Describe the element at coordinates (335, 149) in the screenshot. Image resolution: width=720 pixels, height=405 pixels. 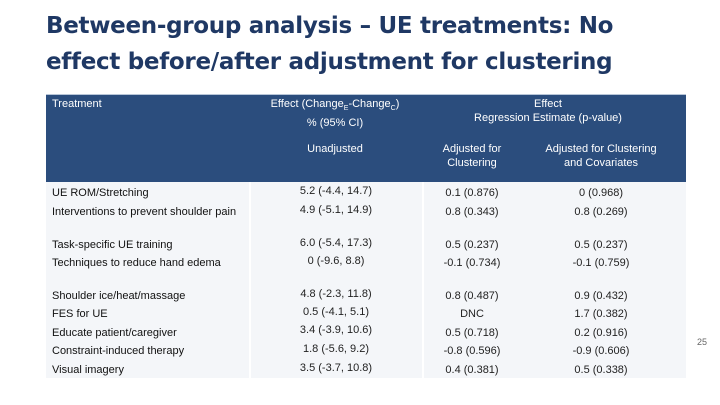
I see `header-unadjusted: Unadjusted` at that location.